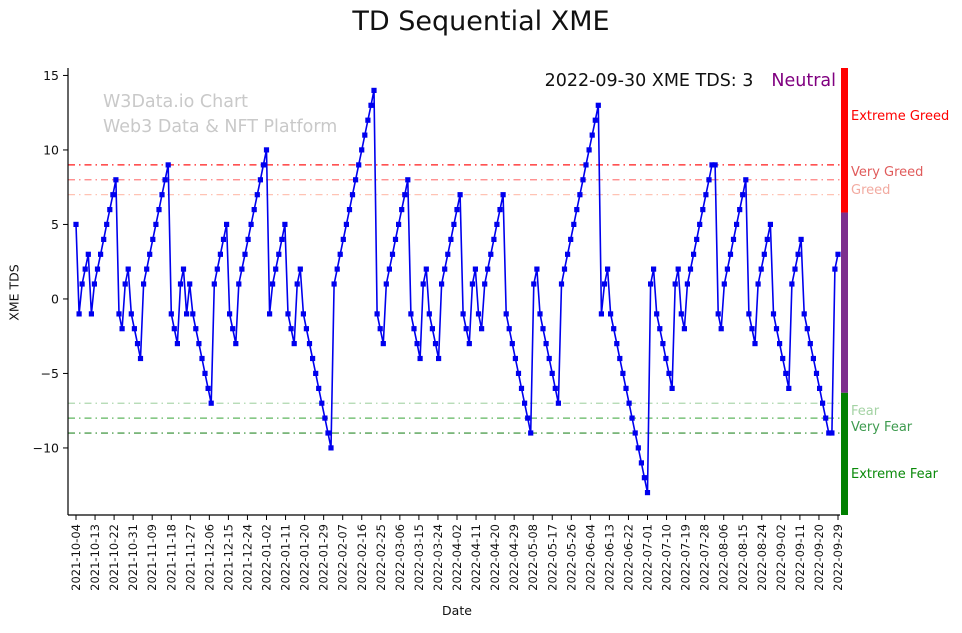 The width and height of the screenshot is (962, 633). Describe the element at coordinates (533, 557) in the screenshot. I see `x-tick-label: 2022-05-08` at that location.